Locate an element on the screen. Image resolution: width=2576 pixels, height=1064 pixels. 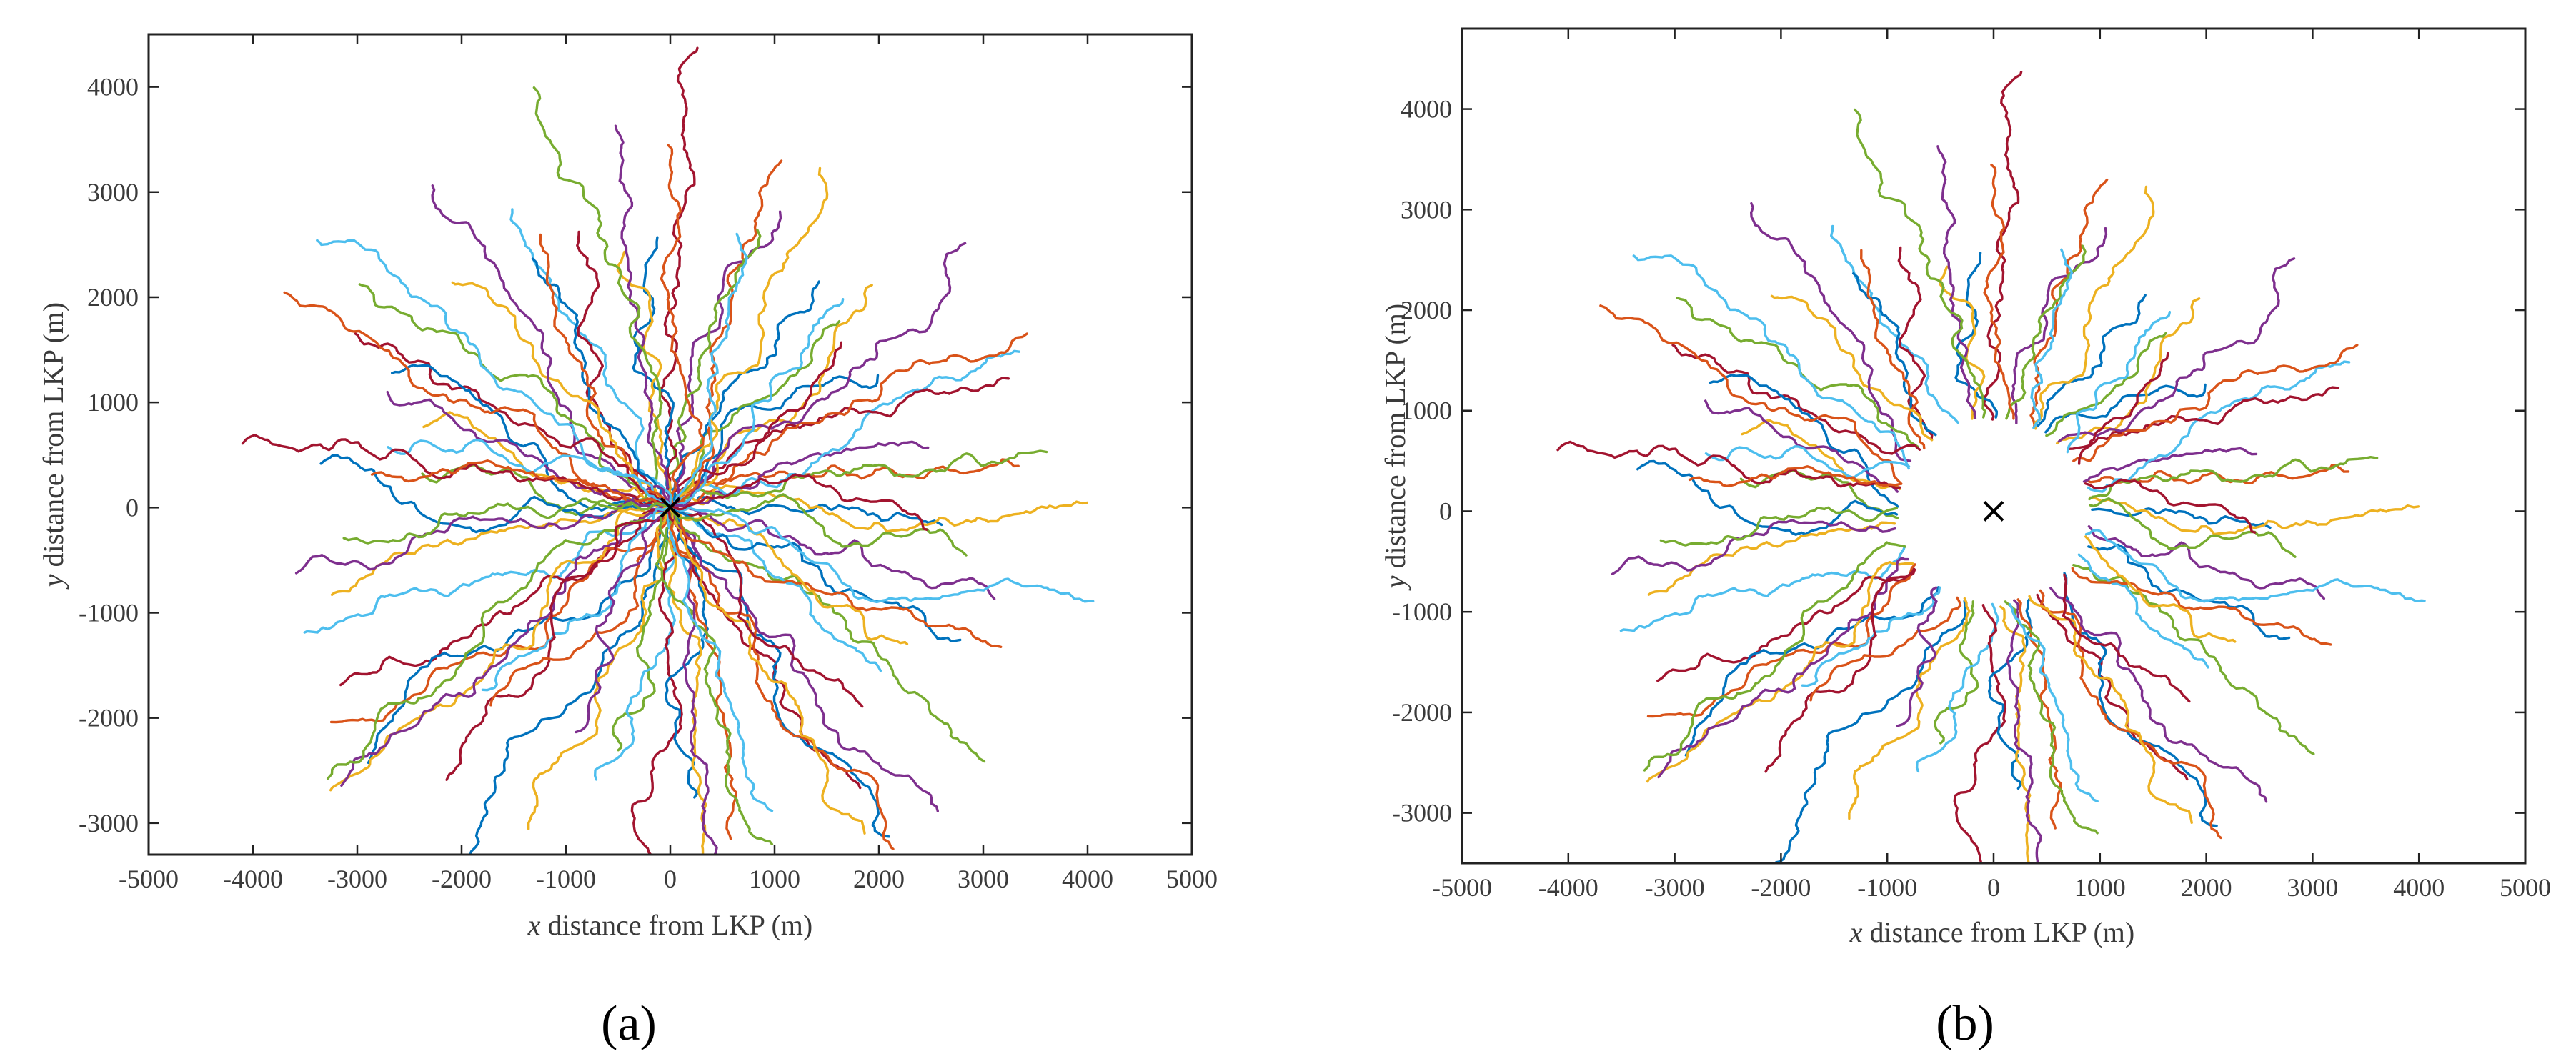
x-tick-label-b: 2000 is located at coordinates (2206, 887).